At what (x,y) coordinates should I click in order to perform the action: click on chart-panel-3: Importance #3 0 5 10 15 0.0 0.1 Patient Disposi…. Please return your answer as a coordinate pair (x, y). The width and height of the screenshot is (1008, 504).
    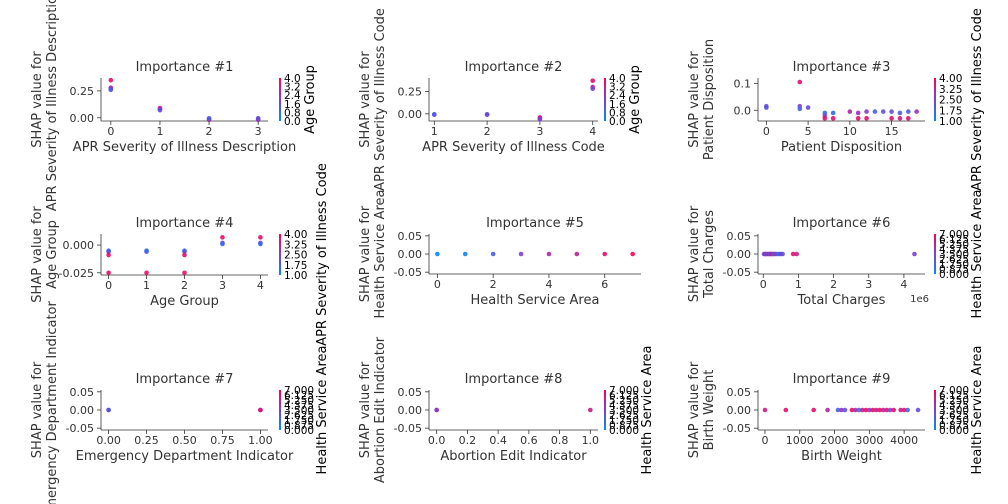
    Looking at the image, I should click on (836, 99).